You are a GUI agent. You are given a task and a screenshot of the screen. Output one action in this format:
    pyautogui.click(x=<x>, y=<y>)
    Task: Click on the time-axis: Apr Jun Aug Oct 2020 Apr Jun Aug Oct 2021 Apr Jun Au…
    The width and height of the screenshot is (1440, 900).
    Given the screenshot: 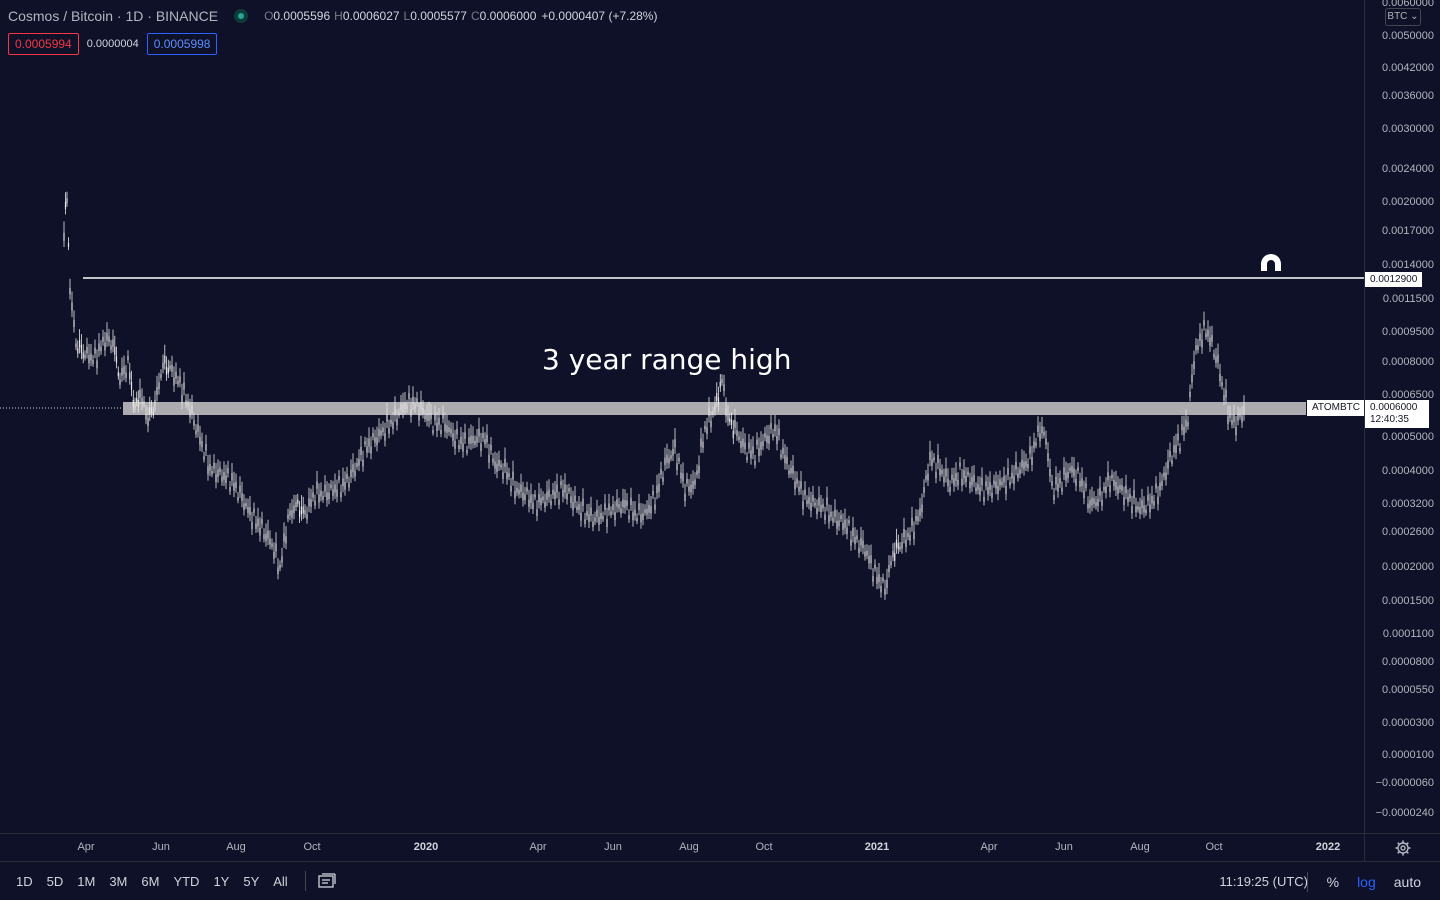 What is the action you would take?
    pyautogui.click(x=682, y=847)
    